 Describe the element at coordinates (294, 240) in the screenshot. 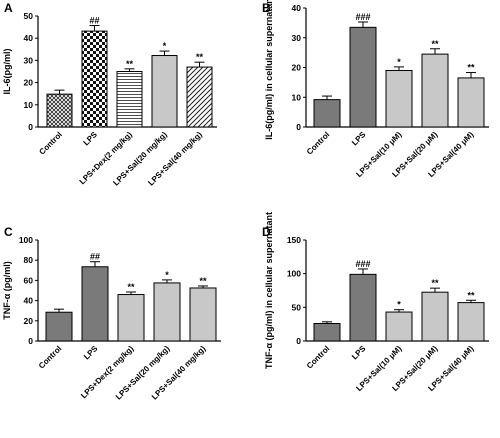

I see `y-tick-label: 150` at that location.